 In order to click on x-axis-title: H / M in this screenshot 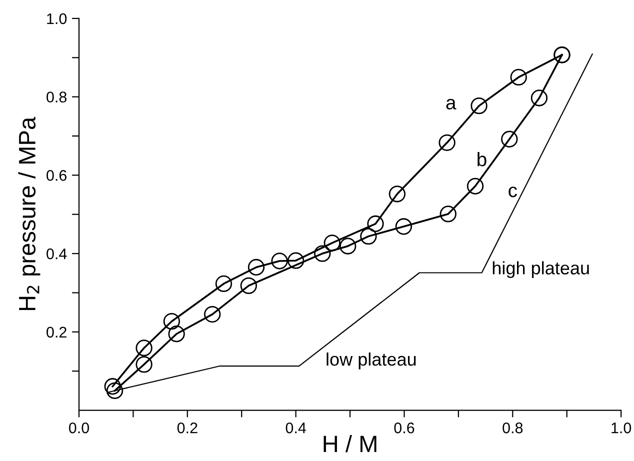, I will do `click(350, 443)`.